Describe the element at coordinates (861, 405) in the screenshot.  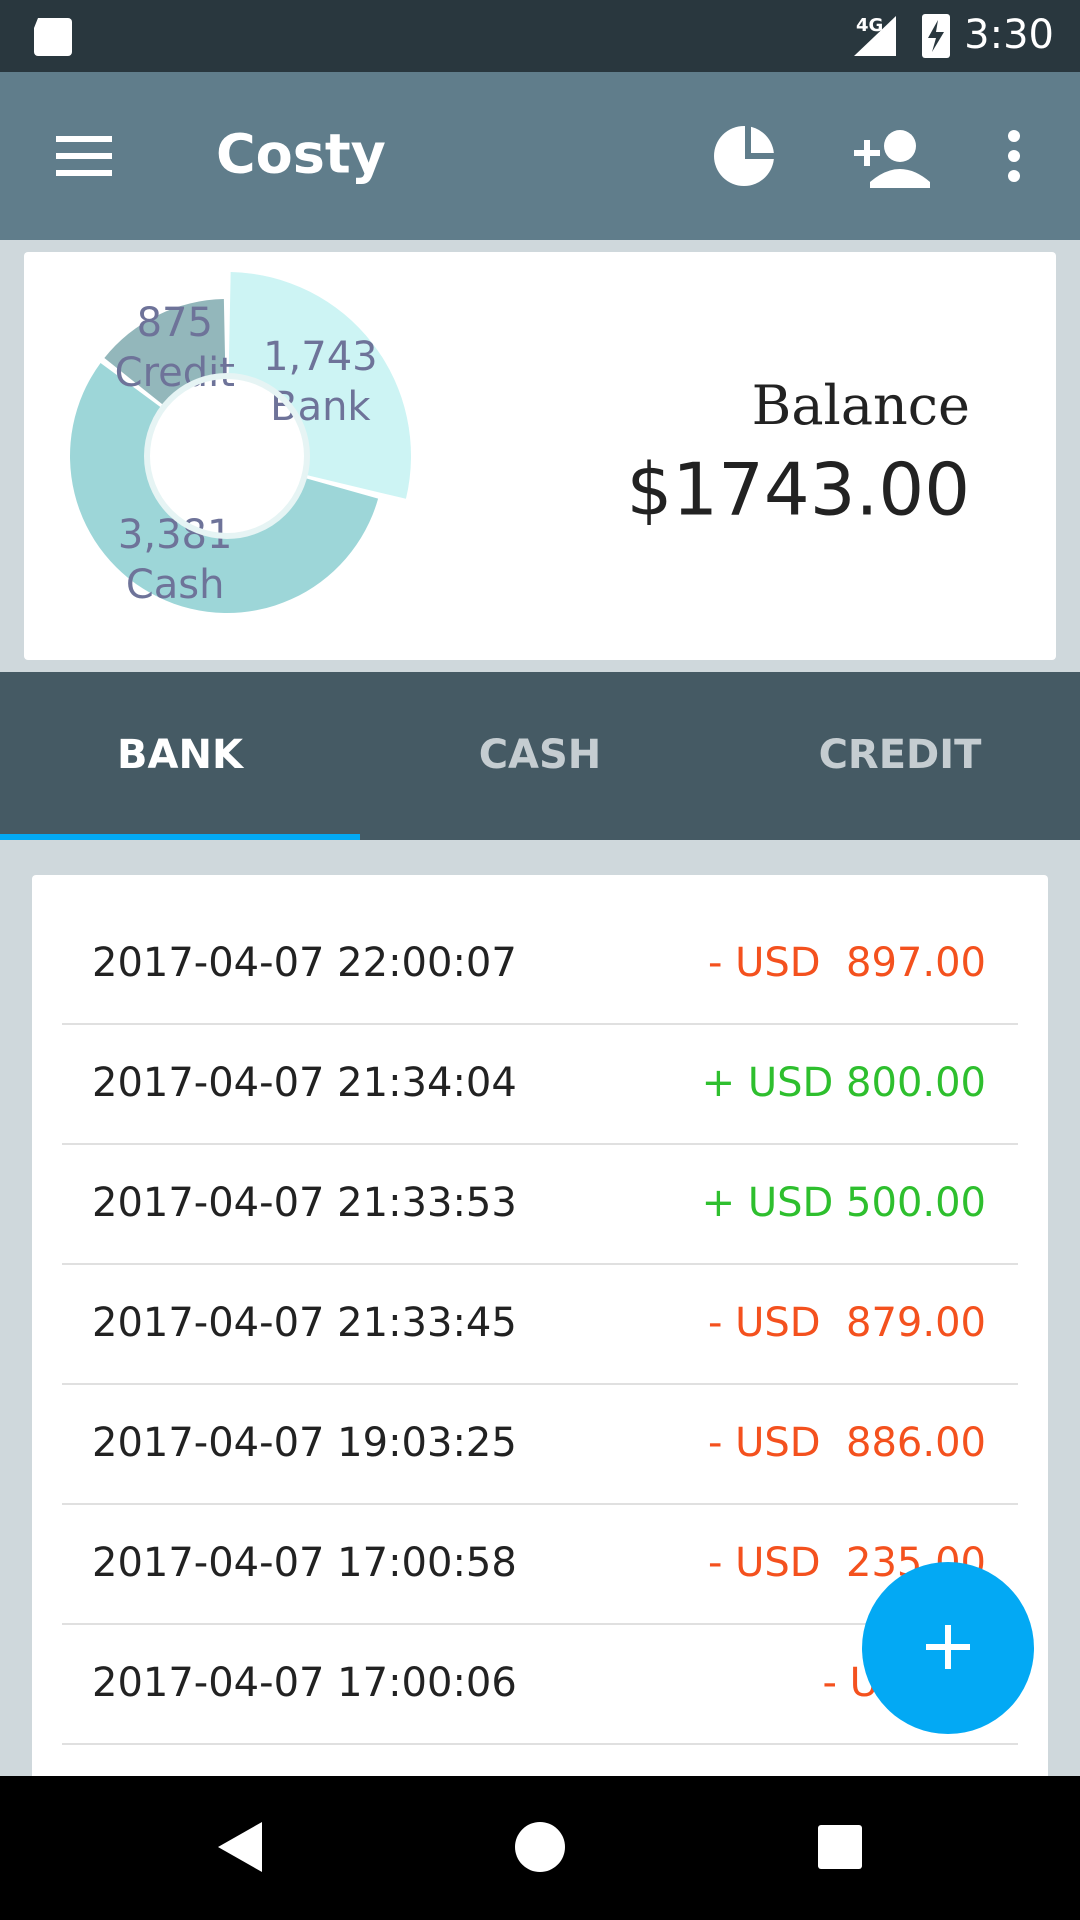
I see `balance-label: Balance` at that location.